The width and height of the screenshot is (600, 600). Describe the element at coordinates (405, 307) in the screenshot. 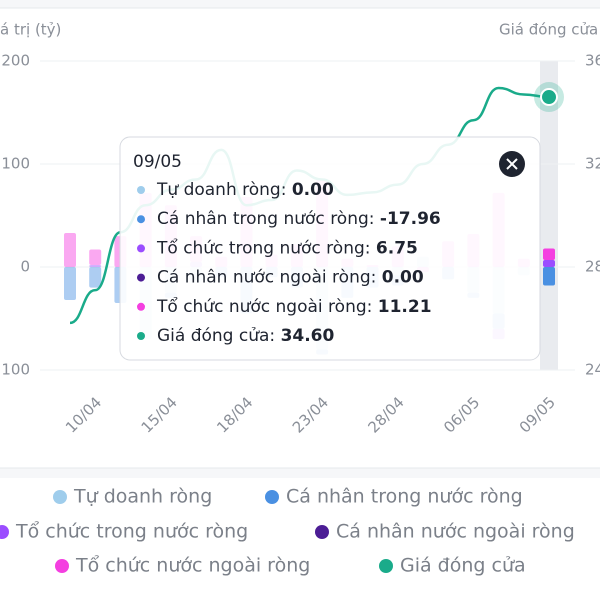

I see `tooltip-value: 11.21` at that location.